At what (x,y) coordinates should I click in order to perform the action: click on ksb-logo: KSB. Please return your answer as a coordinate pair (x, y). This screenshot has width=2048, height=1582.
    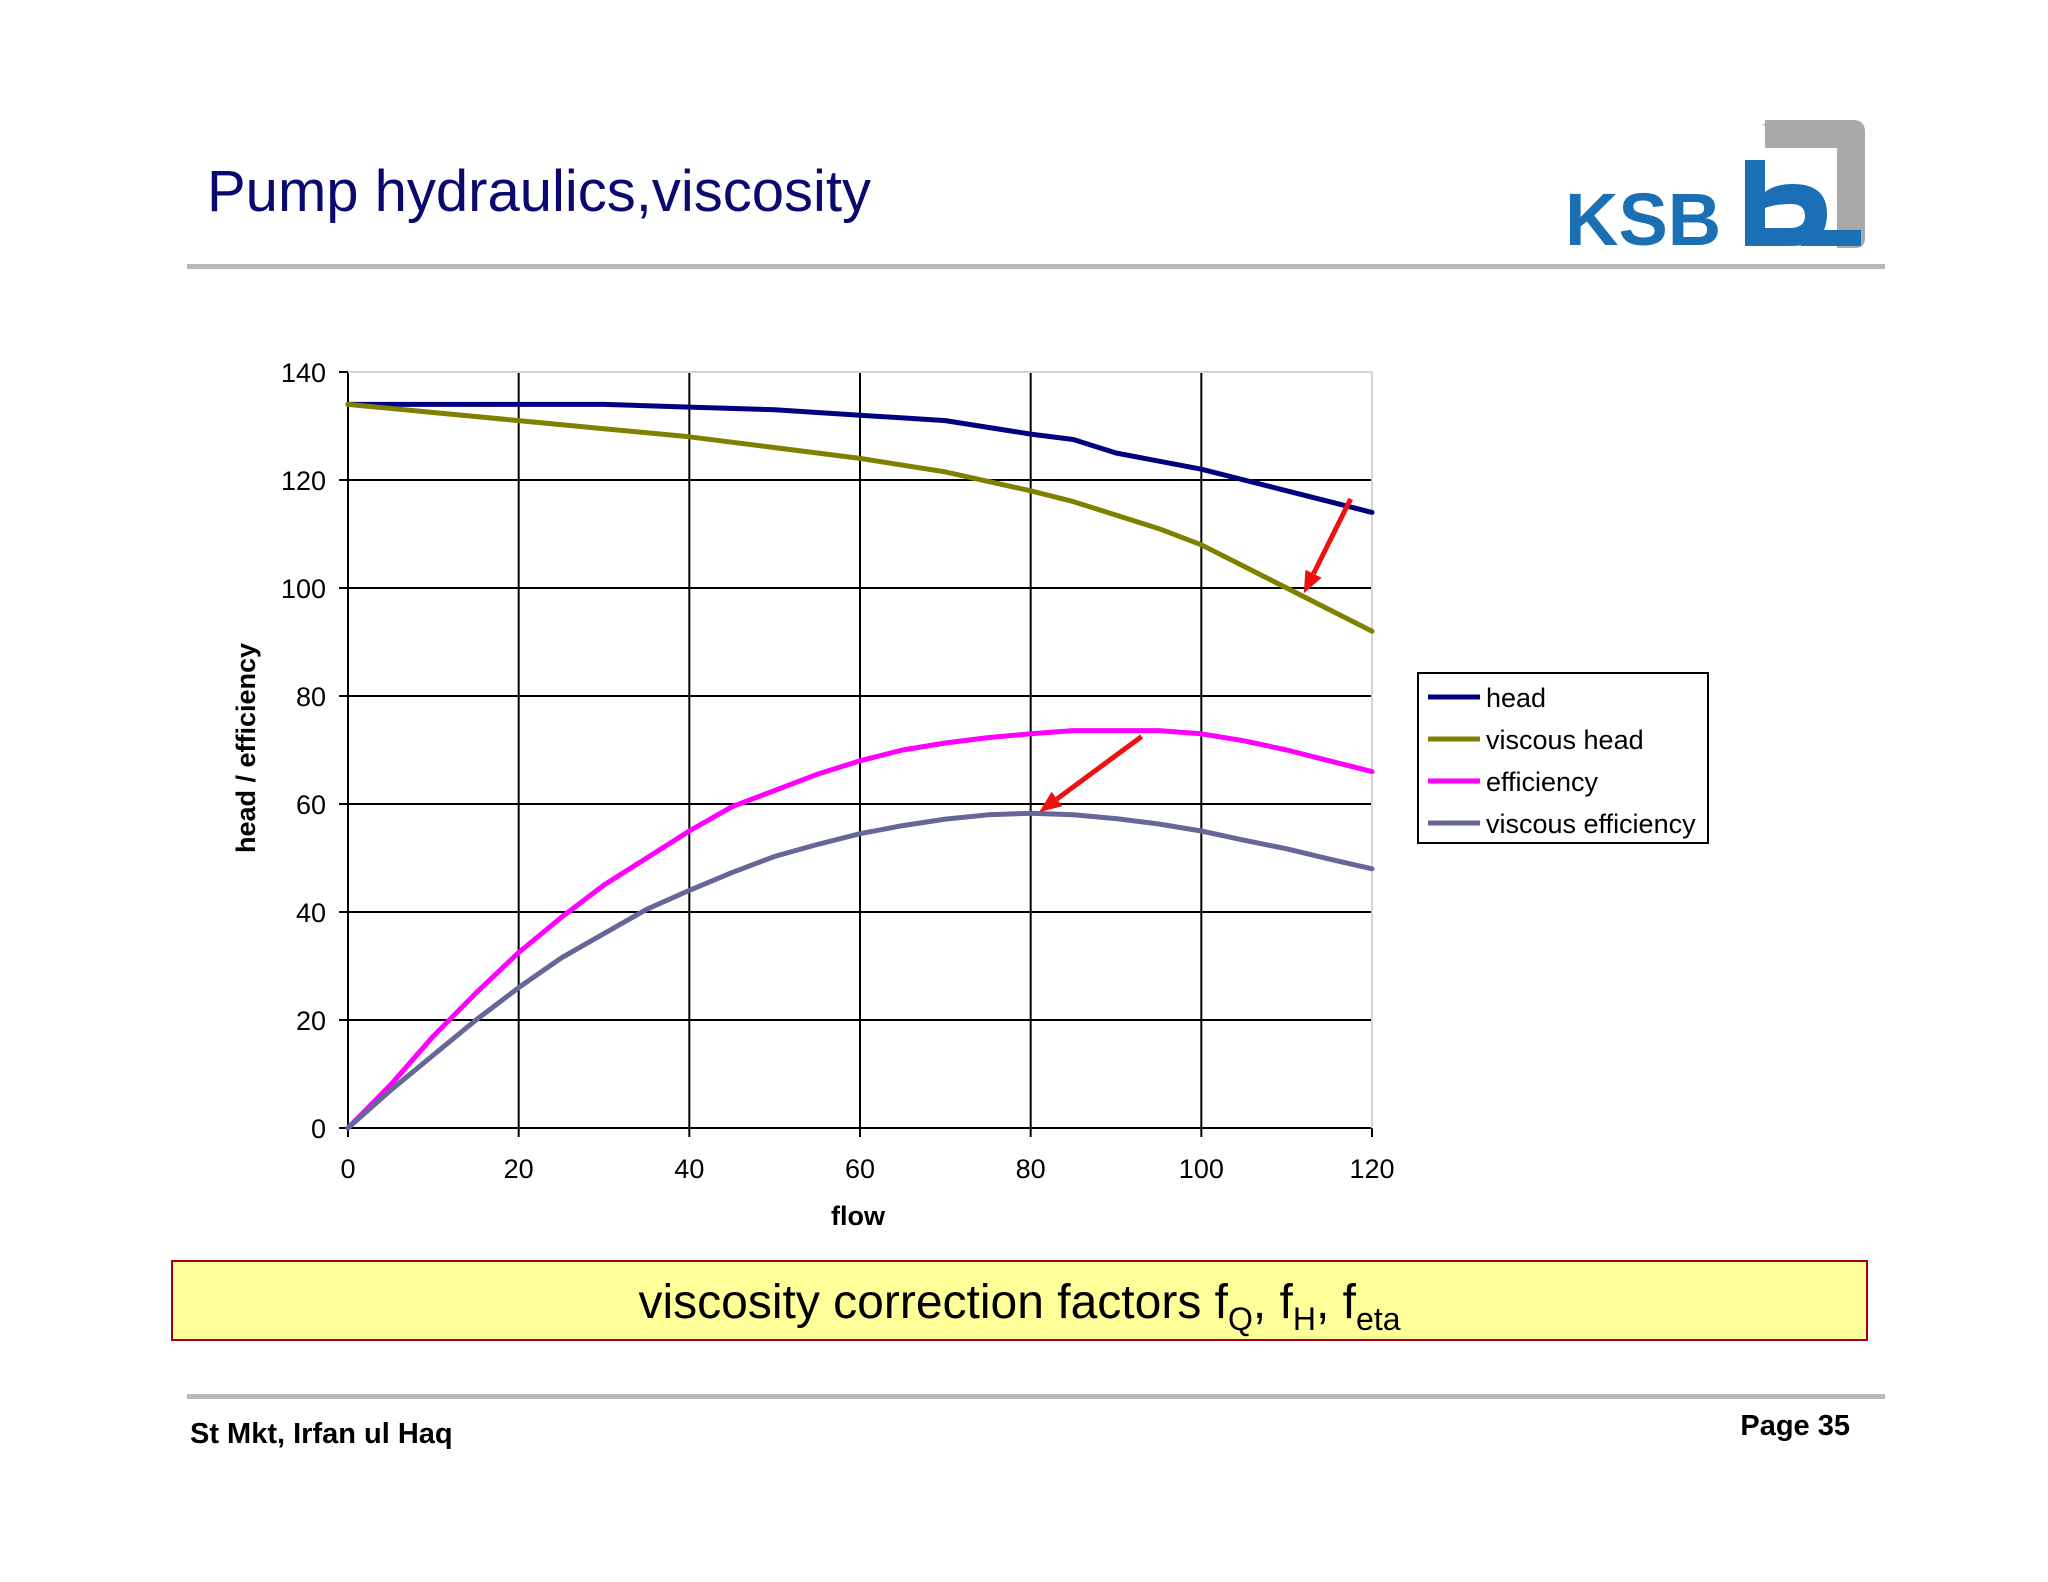
    Looking at the image, I should click on (1715, 185).